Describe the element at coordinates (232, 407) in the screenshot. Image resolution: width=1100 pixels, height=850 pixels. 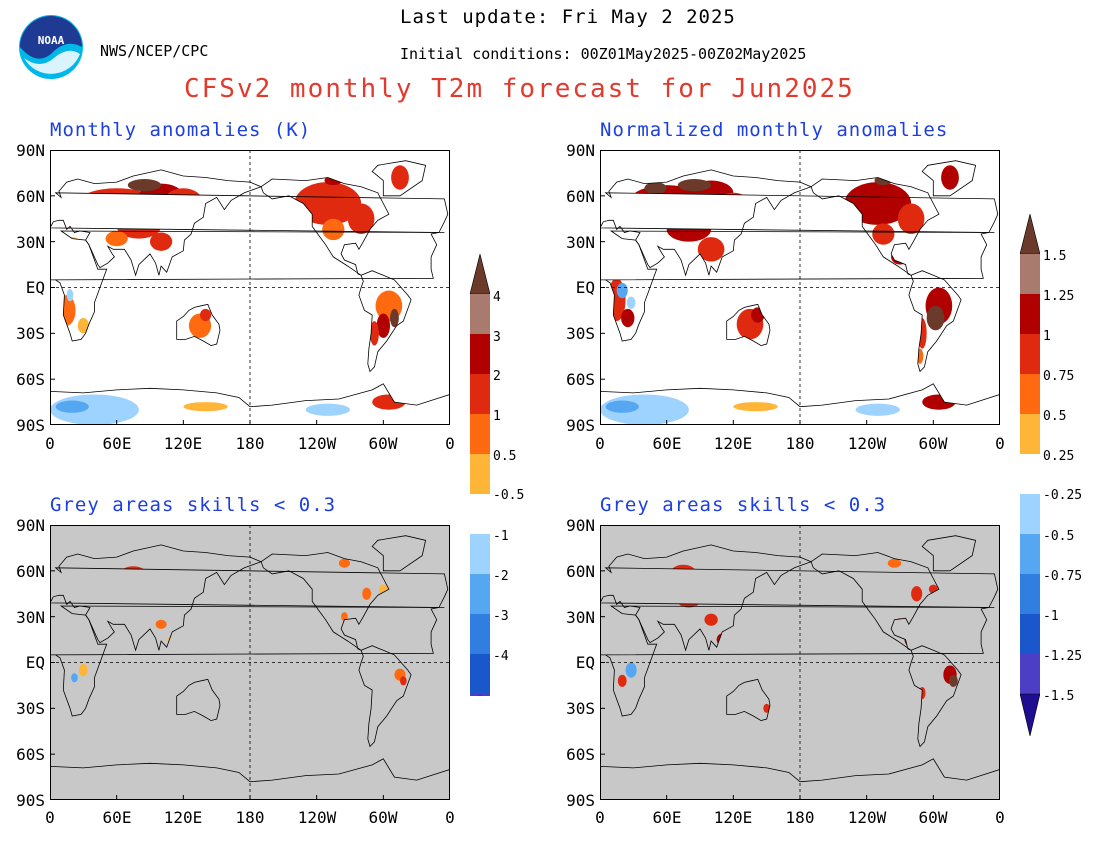
I see `antarctica-anomaly` at that location.